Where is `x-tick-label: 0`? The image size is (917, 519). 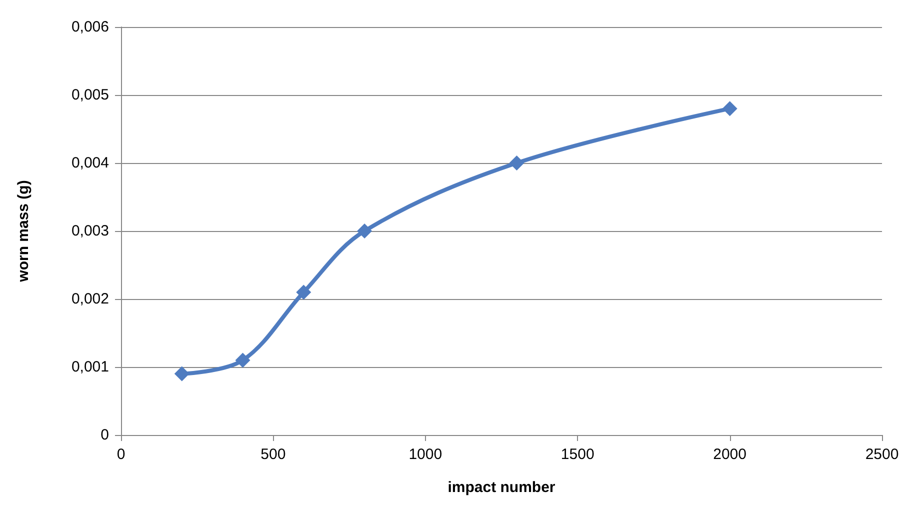
x-tick-label: 0 is located at coordinates (121, 454).